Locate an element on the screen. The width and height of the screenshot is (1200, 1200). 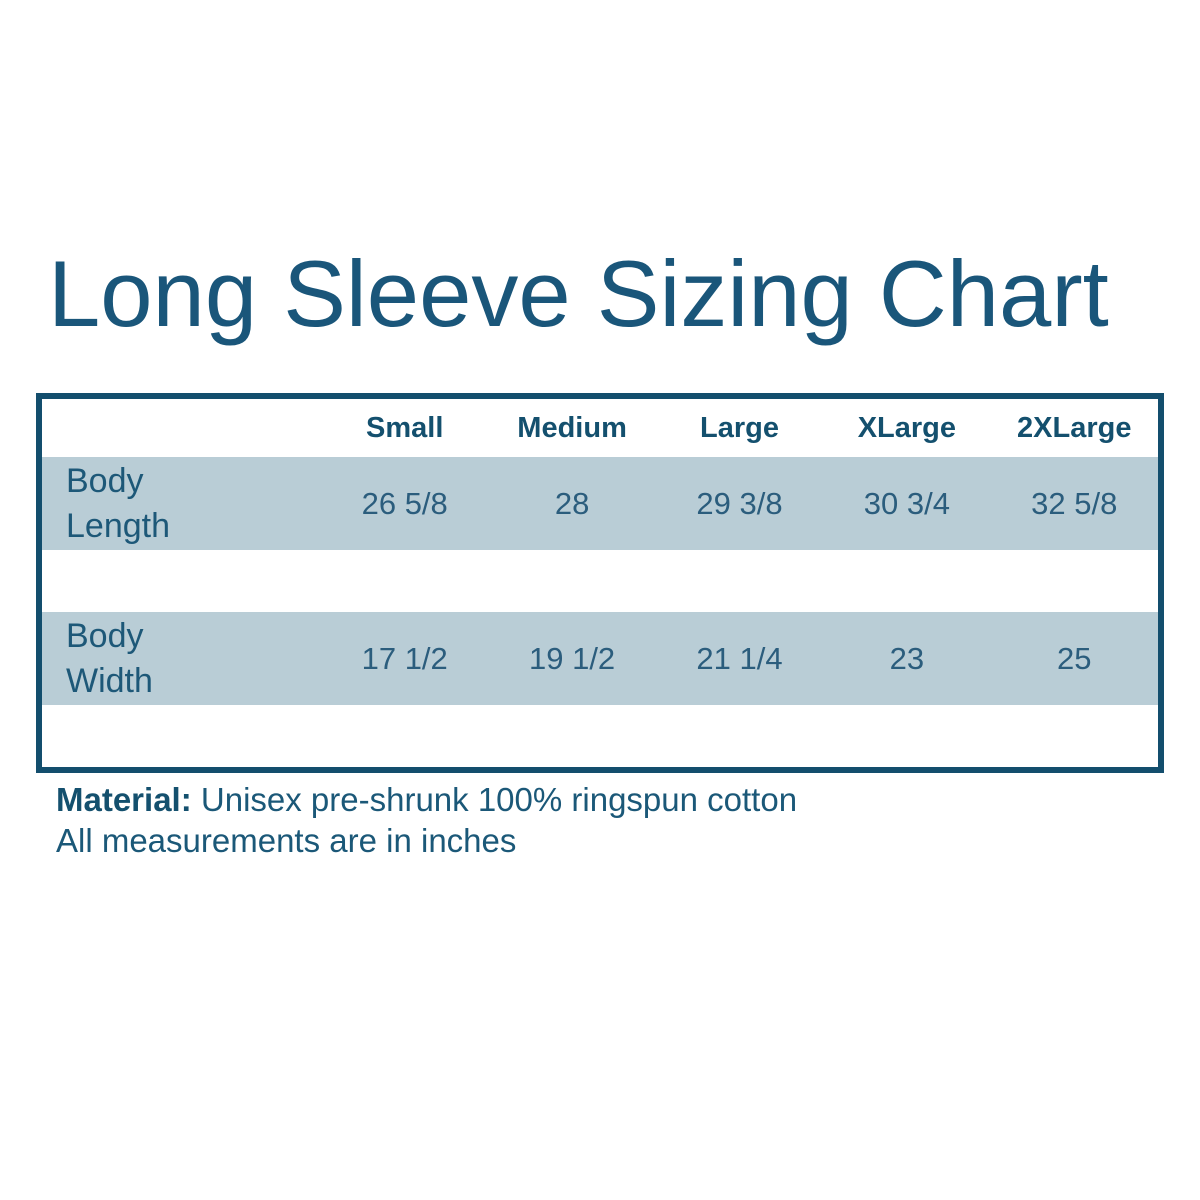
page-title: Long Sleeve Sizing Chart is located at coordinates (578, 293).